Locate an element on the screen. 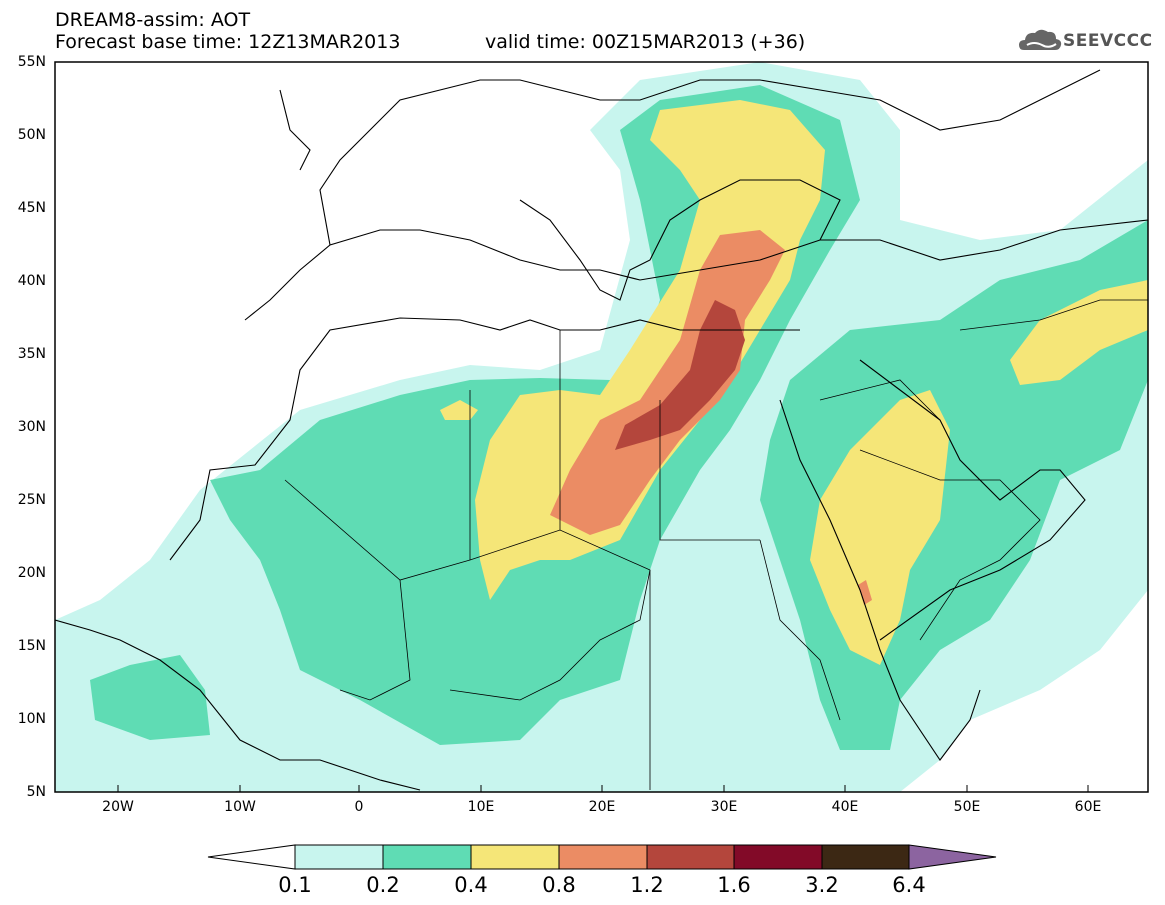 The width and height of the screenshot is (1165, 905). aot-contour-1.2 is located at coordinates (680, 375).